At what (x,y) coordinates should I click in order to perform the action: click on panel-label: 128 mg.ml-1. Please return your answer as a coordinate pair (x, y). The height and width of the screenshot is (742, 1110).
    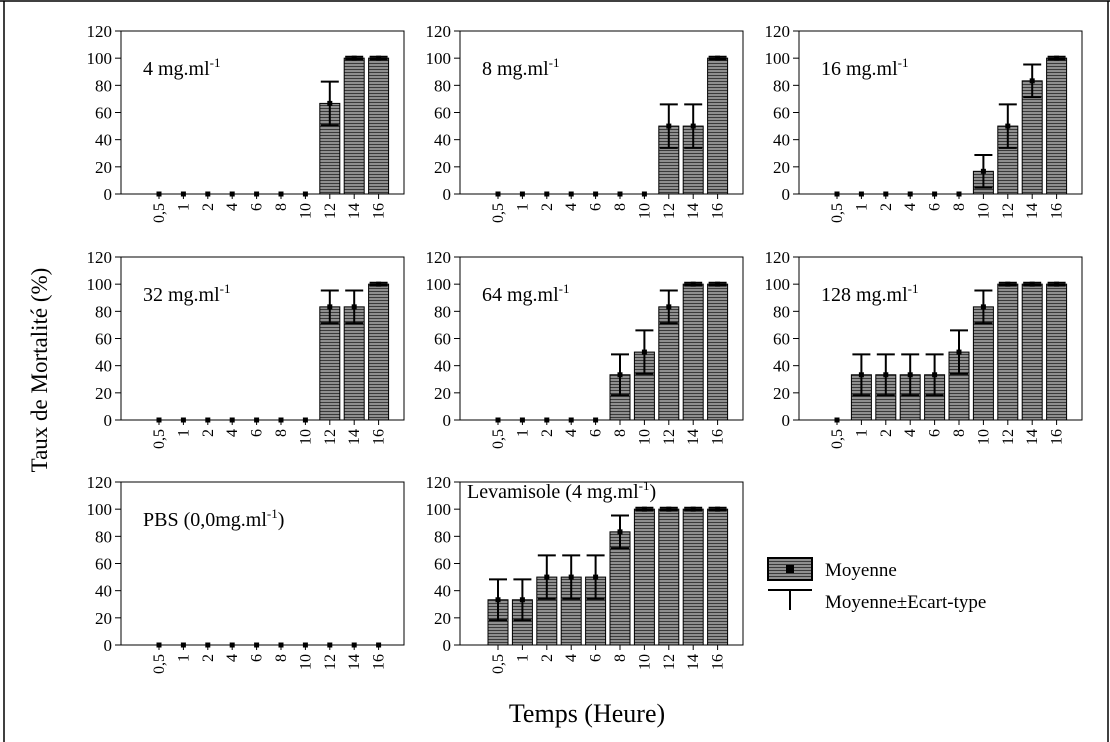
    Looking at the image, I should click on (870, 293).